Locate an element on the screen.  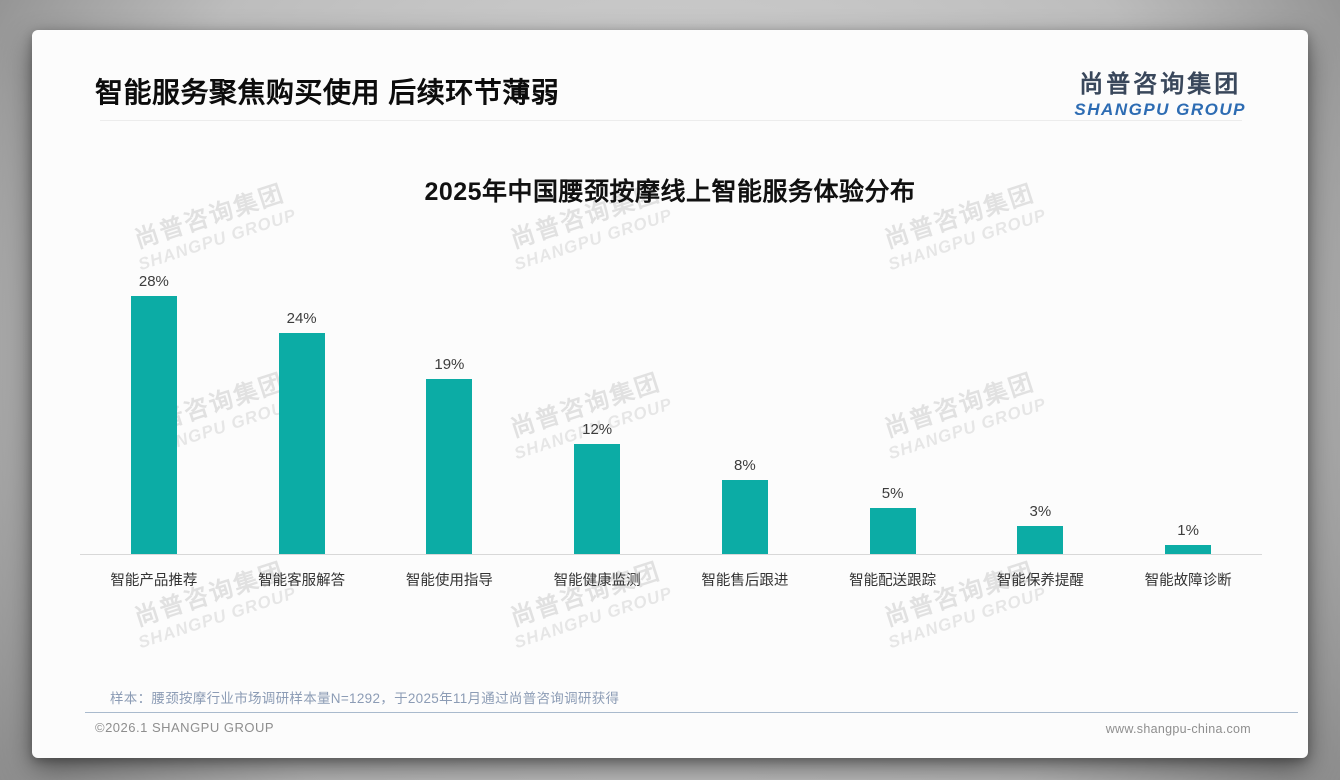
logo-chinese-name: 尚普咨询集团 is located at coordinates (1160, 84).